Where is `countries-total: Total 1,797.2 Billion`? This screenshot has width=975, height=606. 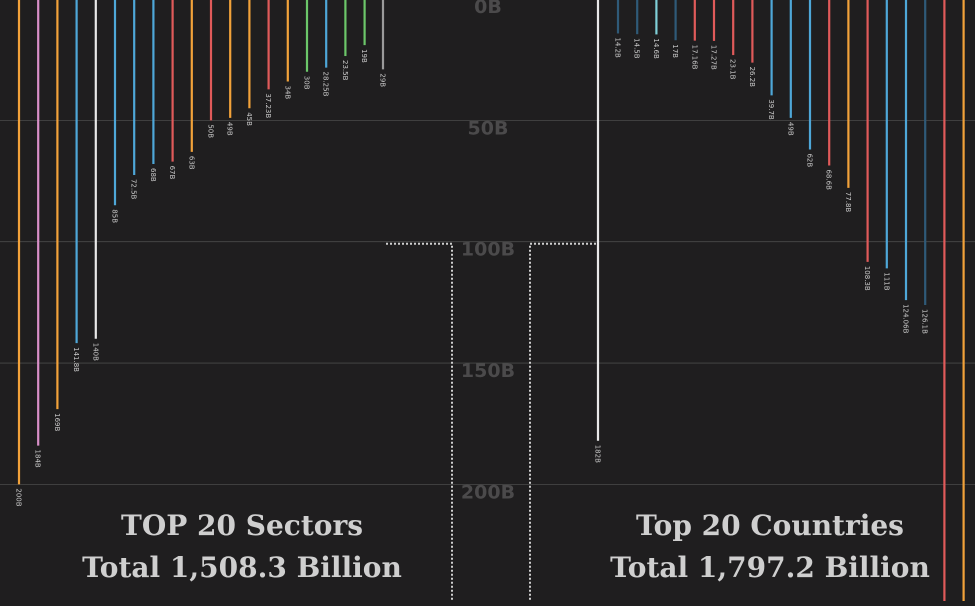
countries-total: Total 1,797.2 Billion is located at coordinates (770, 567).